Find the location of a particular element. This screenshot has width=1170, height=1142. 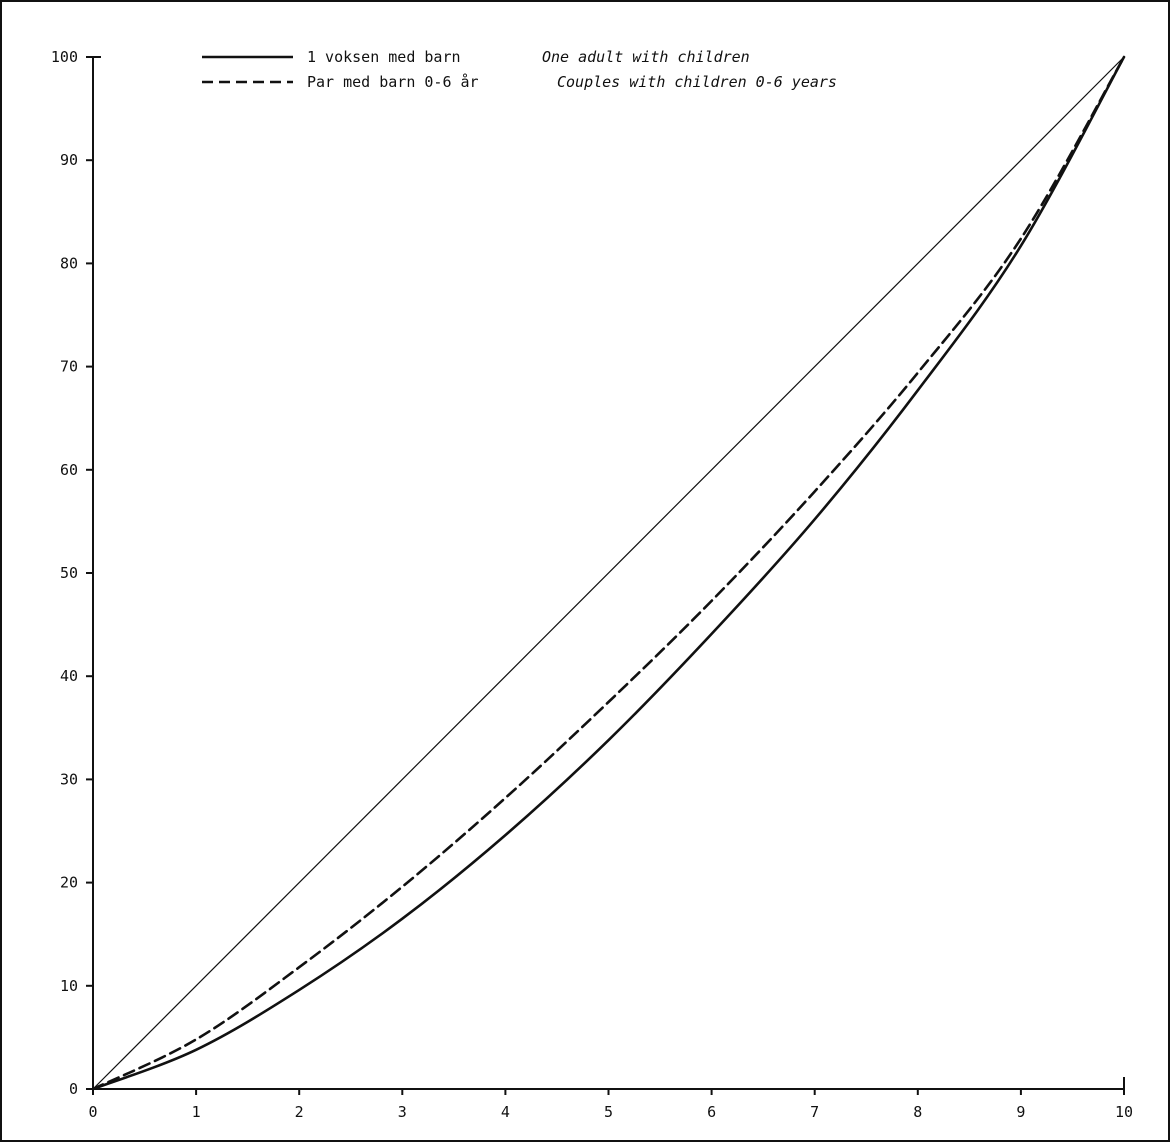

y-axis-ticks: 0 10 20 30 40 50 60 70 80 90 100 is located at coordinates (72, 573).